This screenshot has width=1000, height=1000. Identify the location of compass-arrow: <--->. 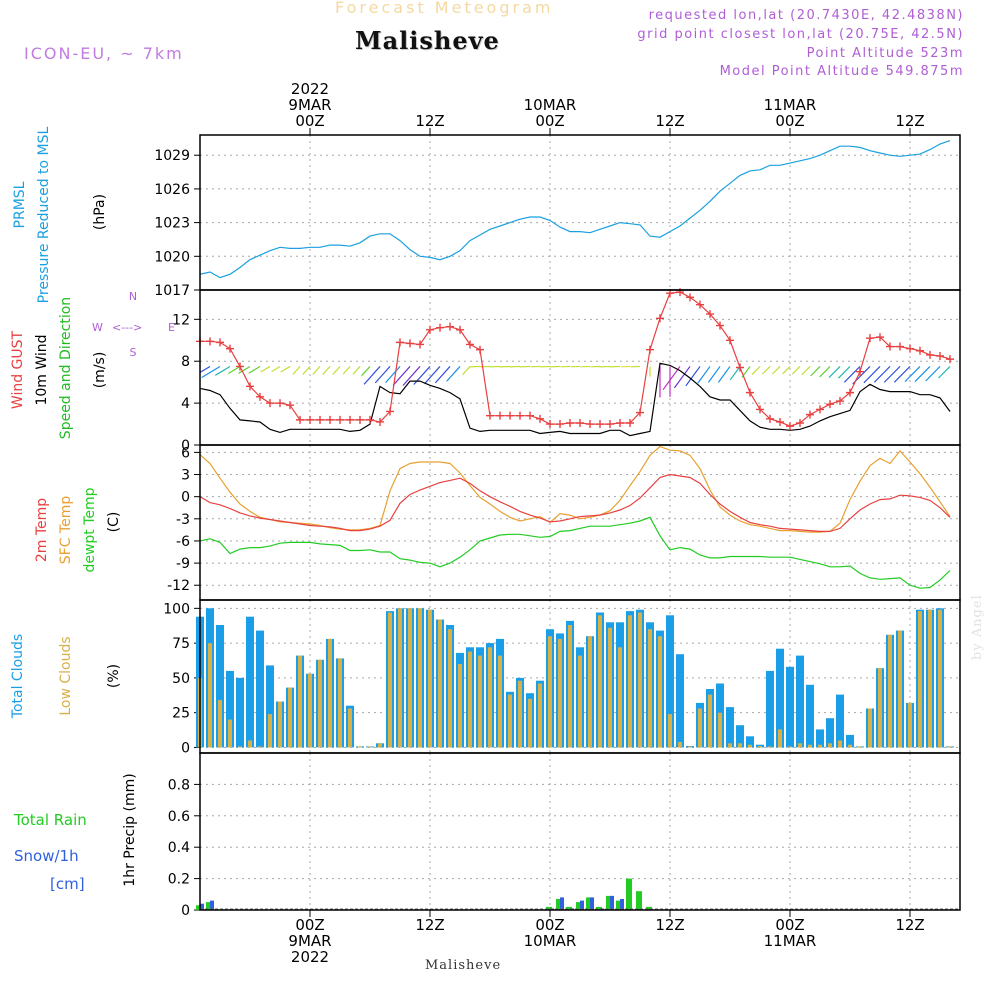
(127, 327).